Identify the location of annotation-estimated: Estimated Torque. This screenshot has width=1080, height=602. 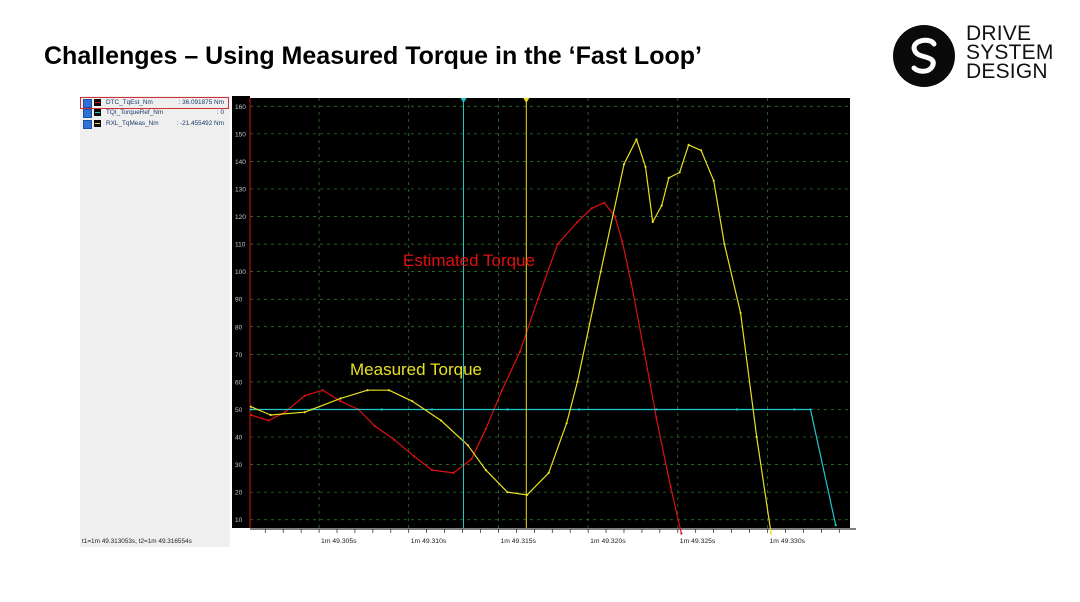
(469, 260).